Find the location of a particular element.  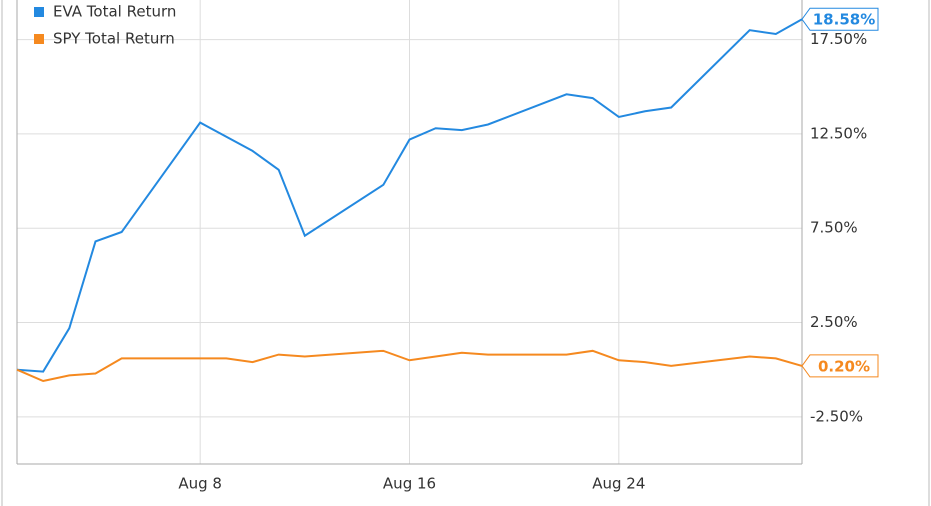

y-tick-label: 12.50% is located at coordinates (838, 133).